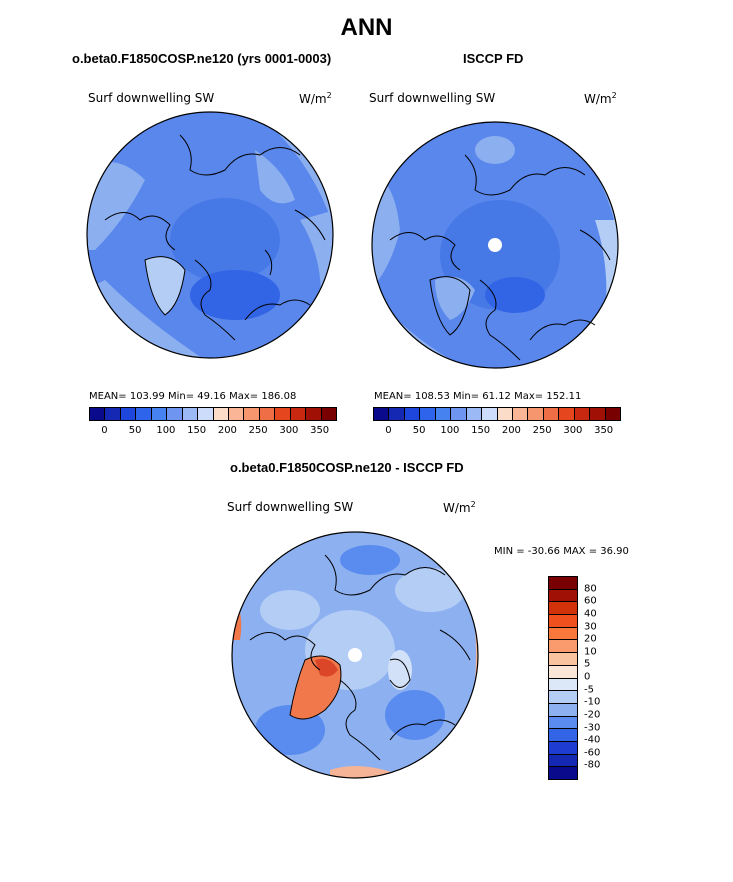 The width and height of the screenshot is (733, 882). What do you see at coordinates (587, 664) in the screenshot?
I see `colorbar-tick-label: 5` at bounding box center [587, 664].